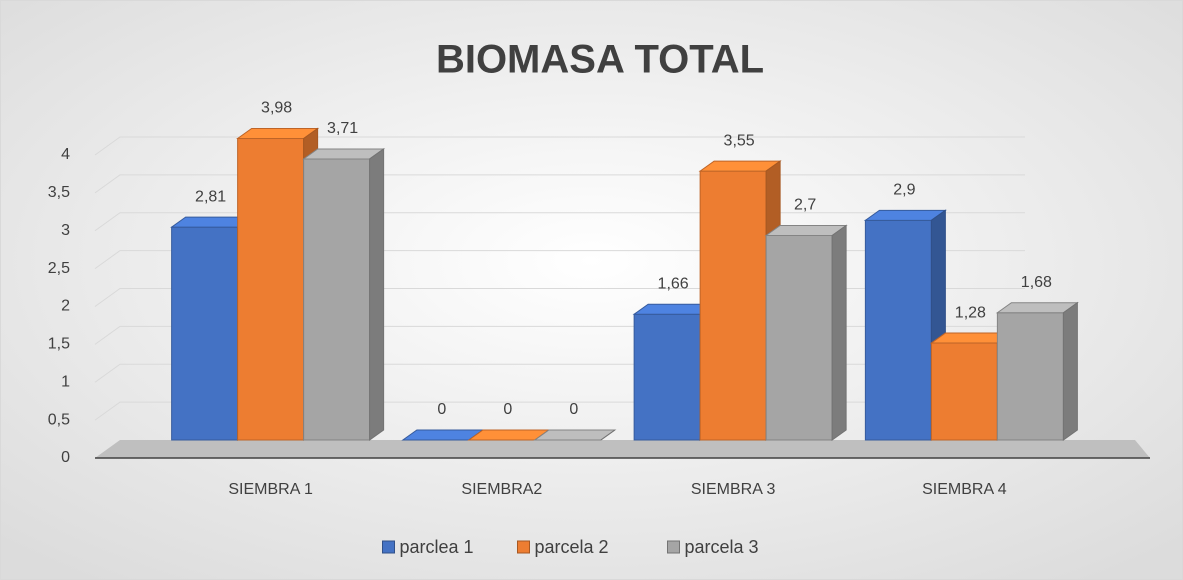  Describe the element at coordinates (722, 547) in the screenshot. I see `legend-label: parcela 3` at that location.